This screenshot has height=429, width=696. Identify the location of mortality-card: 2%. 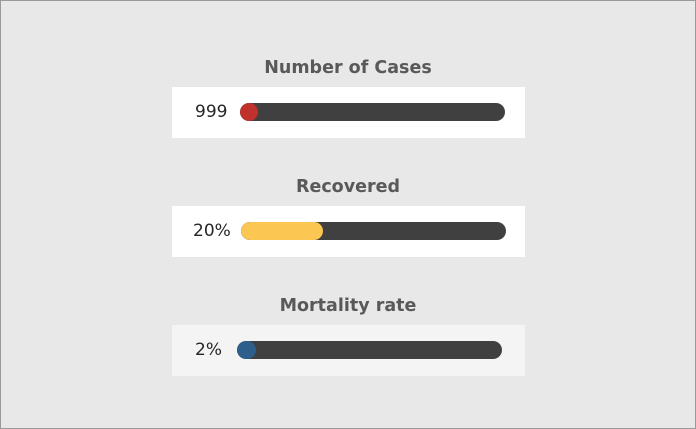
(348, 350).